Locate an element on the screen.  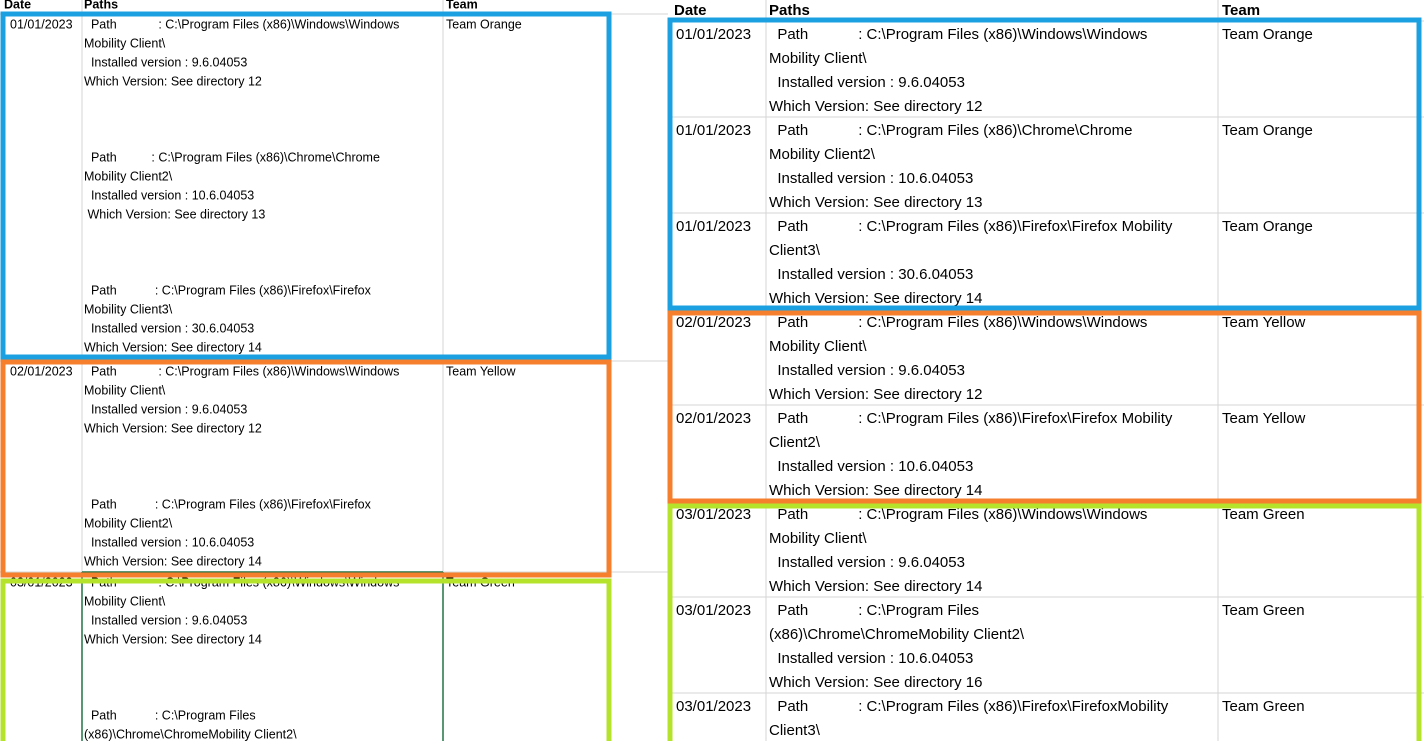
path-line: Mobility Client3\ is located at coordinates (128, 309).